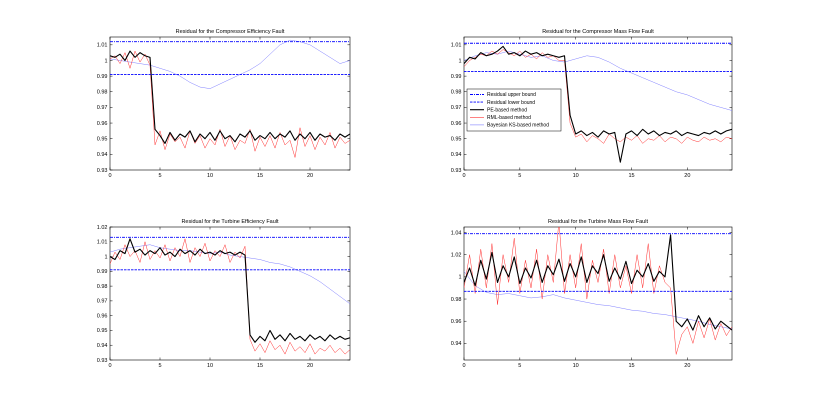  I want to click on legend-entry: PE-based method, so click(507, 110).